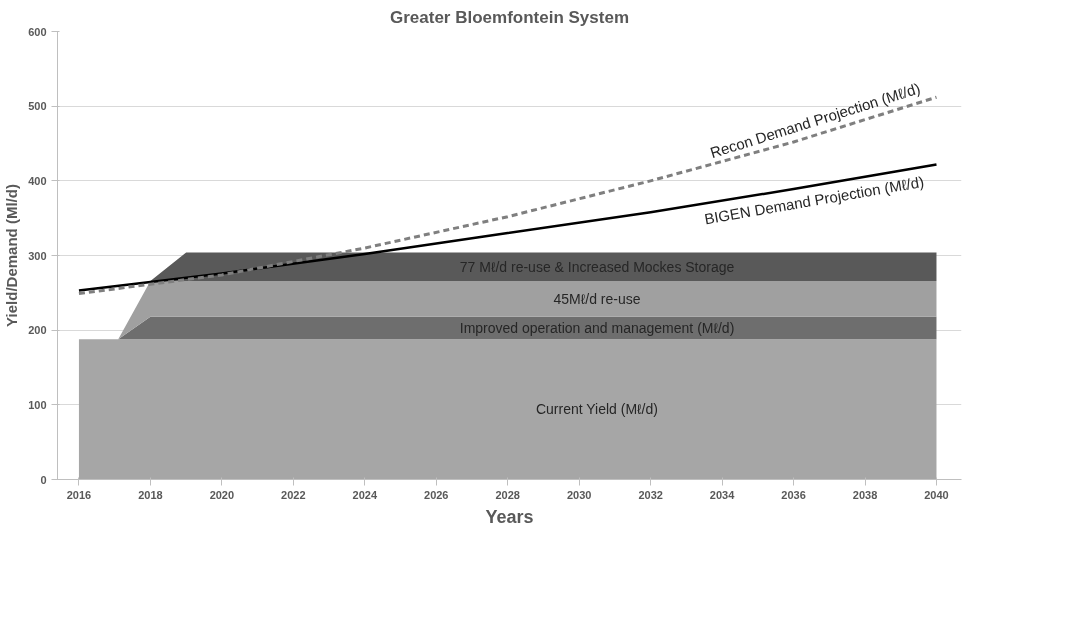 This screenshot has width=1072, height=630. Describe the element at coordinates (579, 494) in the screenshot. I see `x-tick-label: 2030` at that location.